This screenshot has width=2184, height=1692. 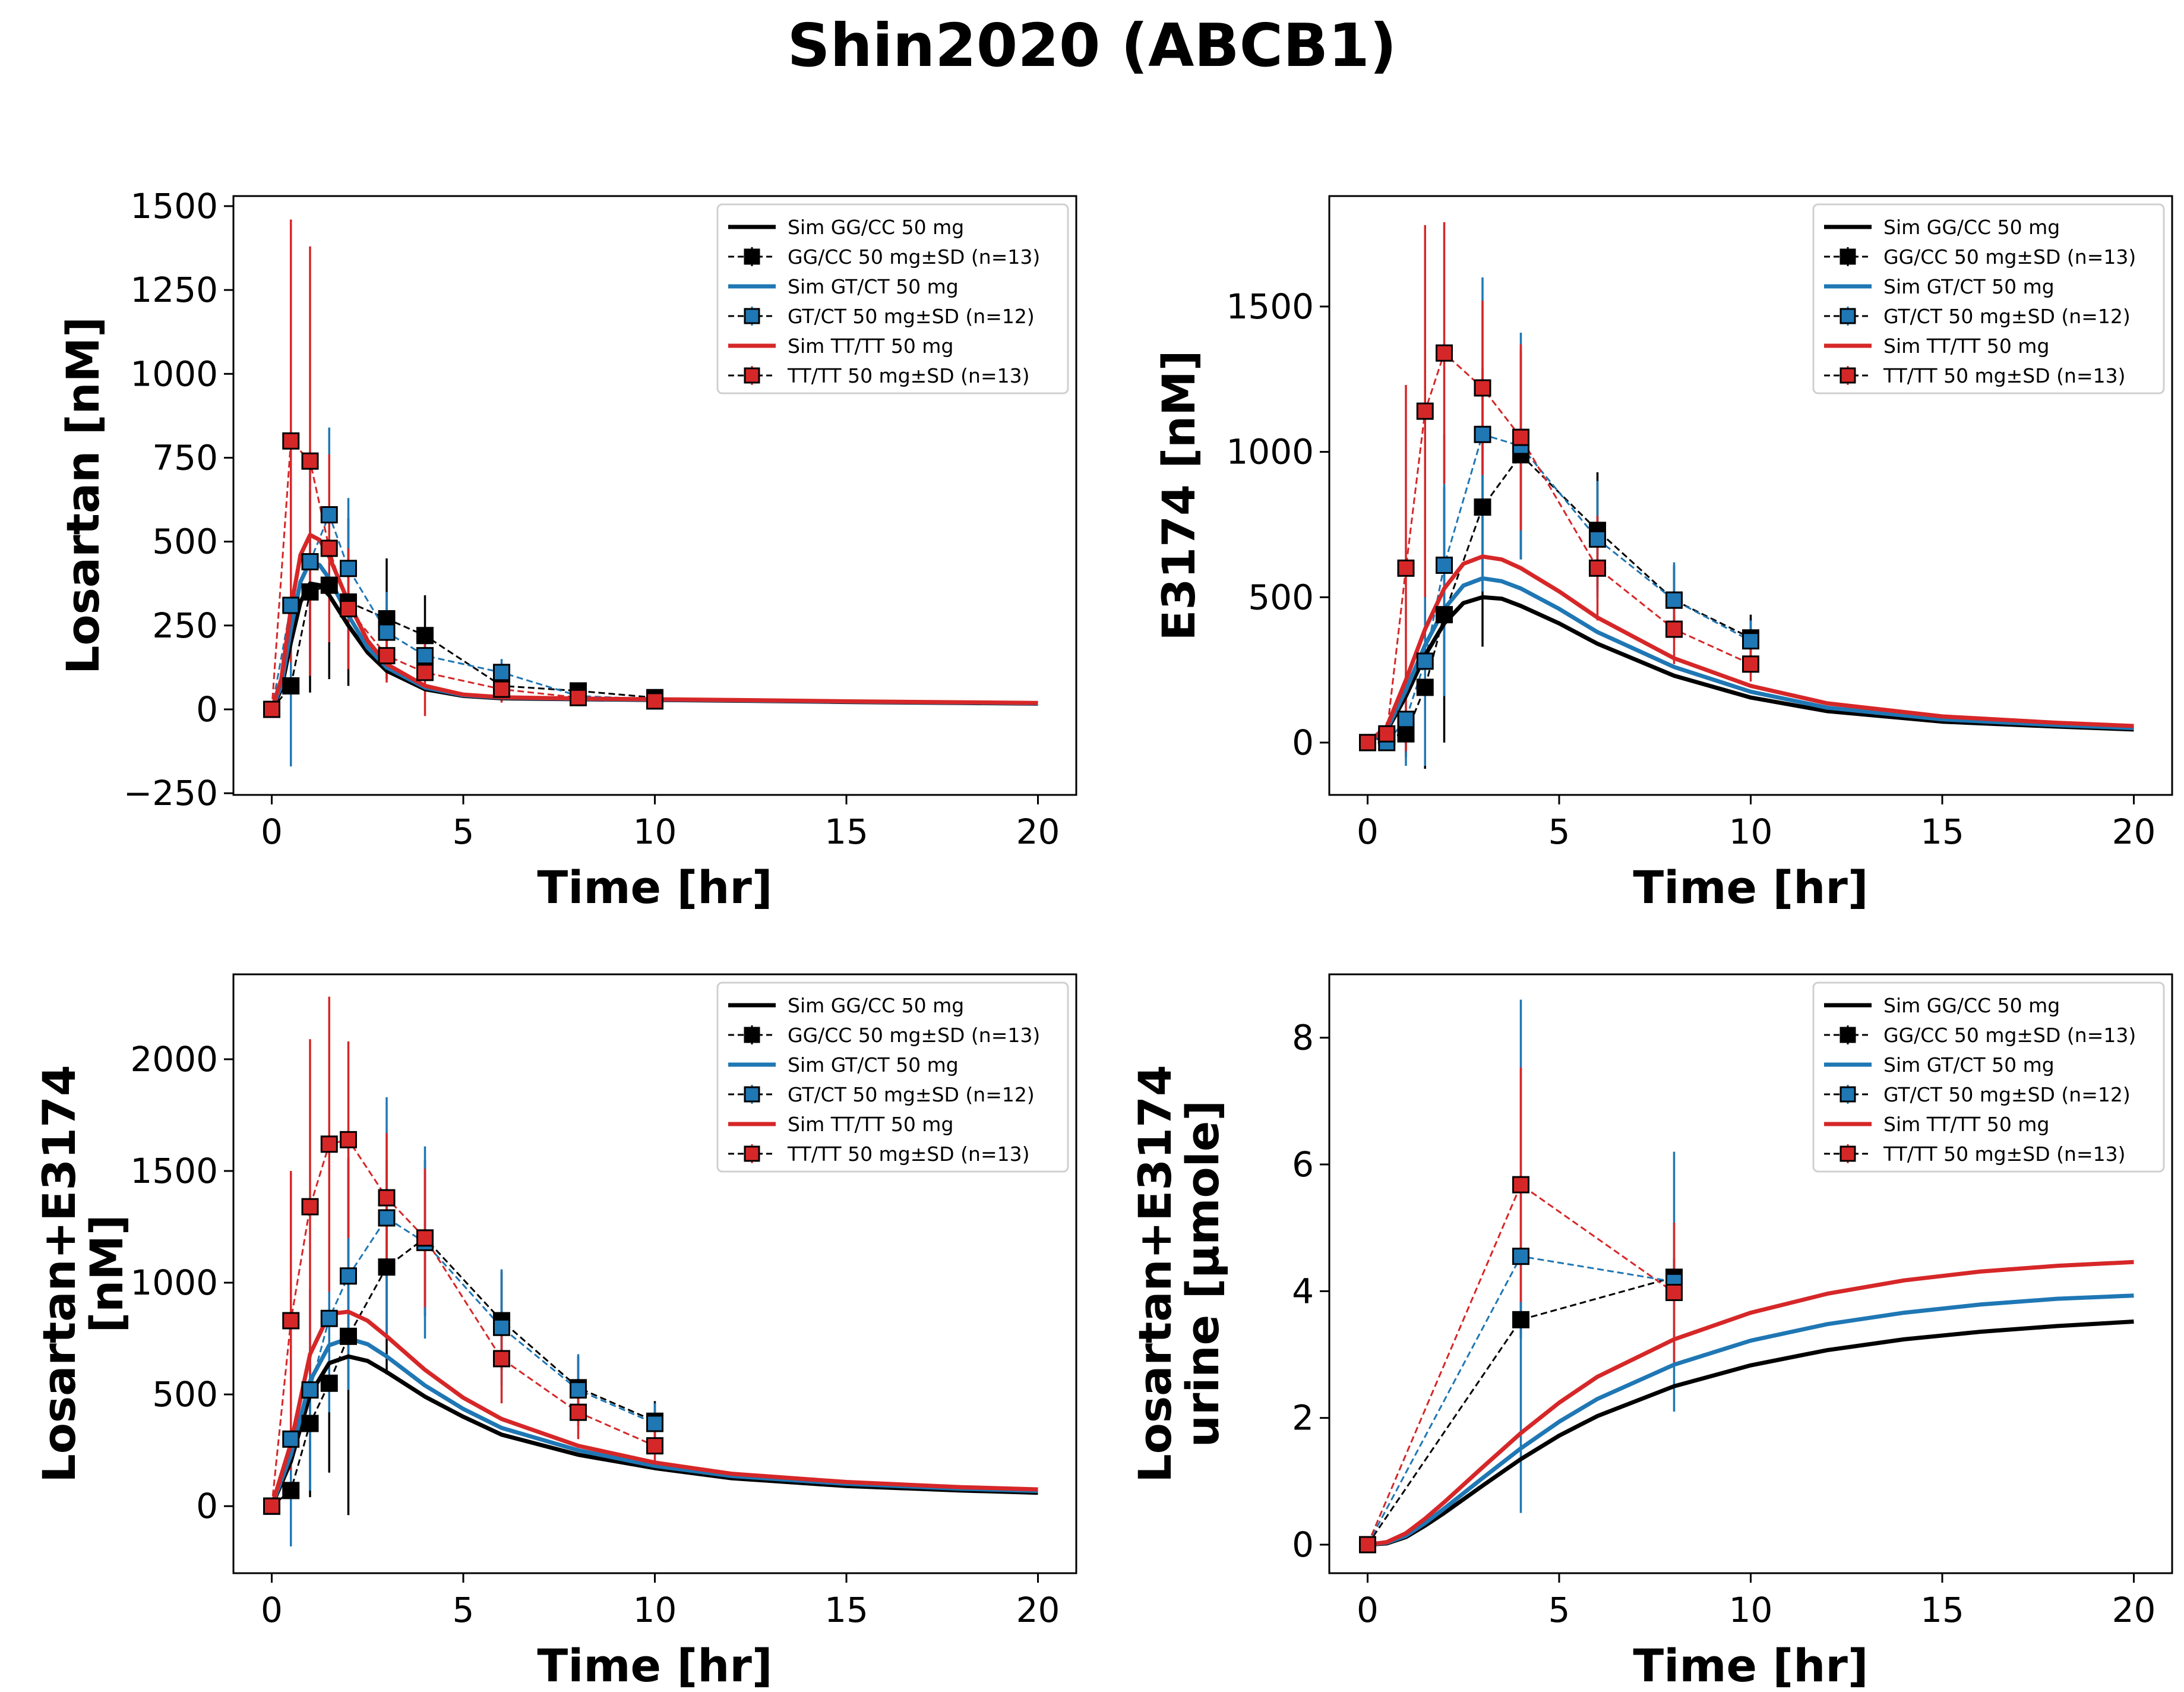 What do you see at coordinates (174, 1059) in the screenshot?
I see `y-tick-label: 2000` at bounding box center [174, 1059].